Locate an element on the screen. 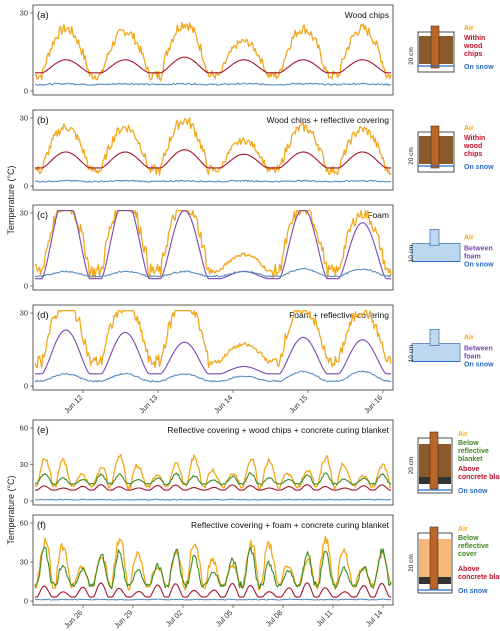 The image size is (500, 631). y-tick-label: 60 is located at coordinates (24, 428).